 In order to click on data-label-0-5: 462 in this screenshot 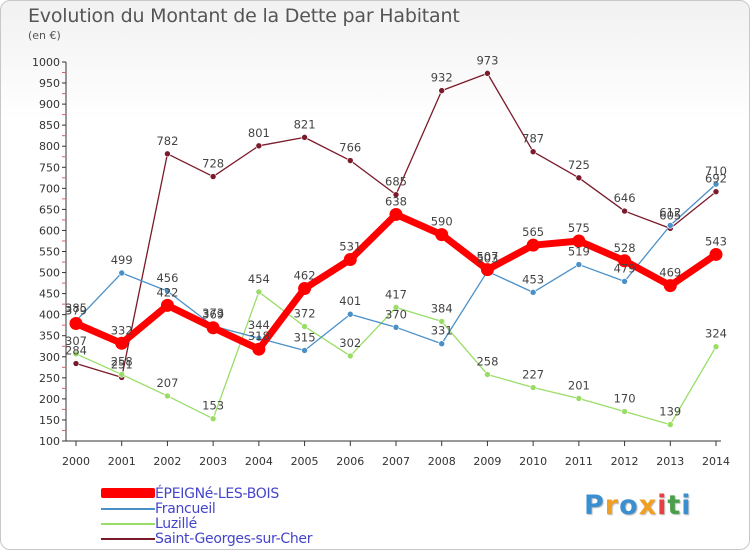, I will do `click(305, 276)`.